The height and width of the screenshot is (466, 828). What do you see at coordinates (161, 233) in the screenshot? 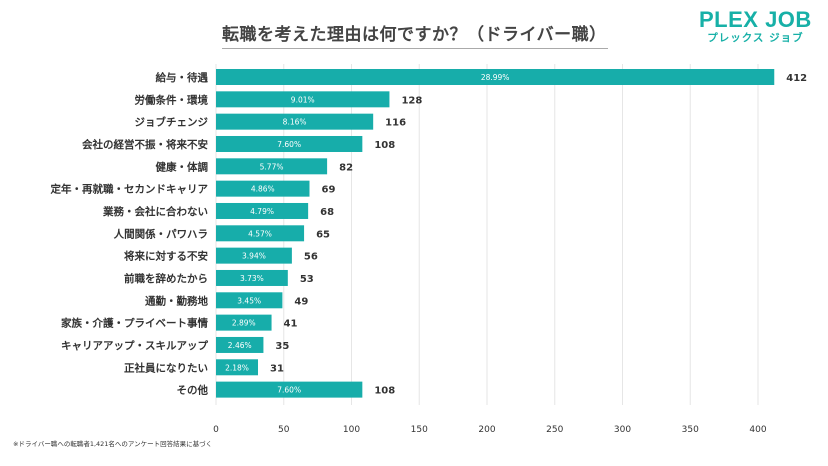
I see `category-label: 人間関係・パワハラ` at bounding box center [161, 233].